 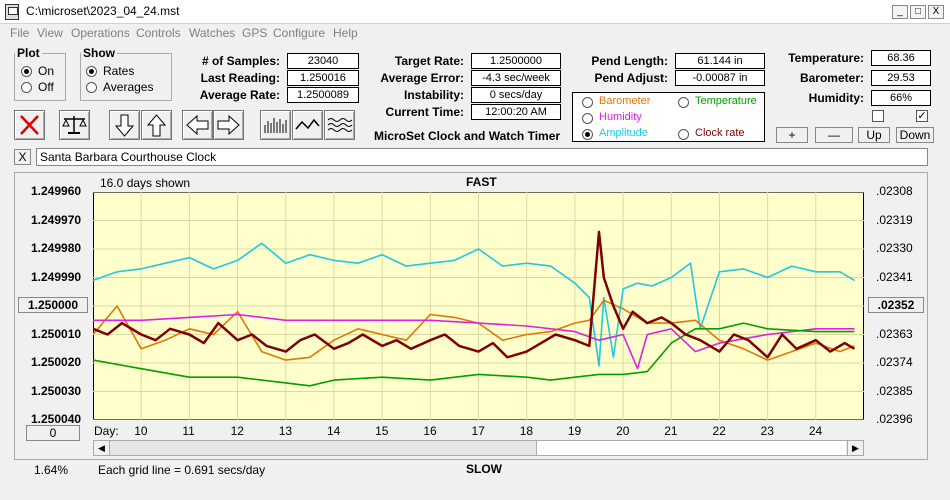 What do you see at coordinates (22, 157) in the screenshot?
I see `clear-name-button: X` at bounding box center [22, 157].